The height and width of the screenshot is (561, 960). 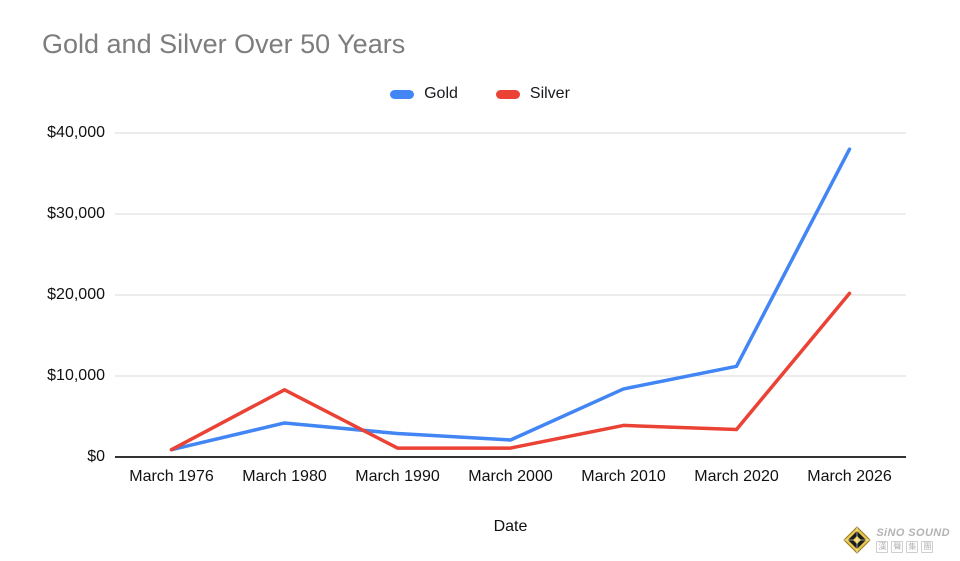 I want to click on watermark-brand-text: SiNO SOUND, so click(x=913, y=532).